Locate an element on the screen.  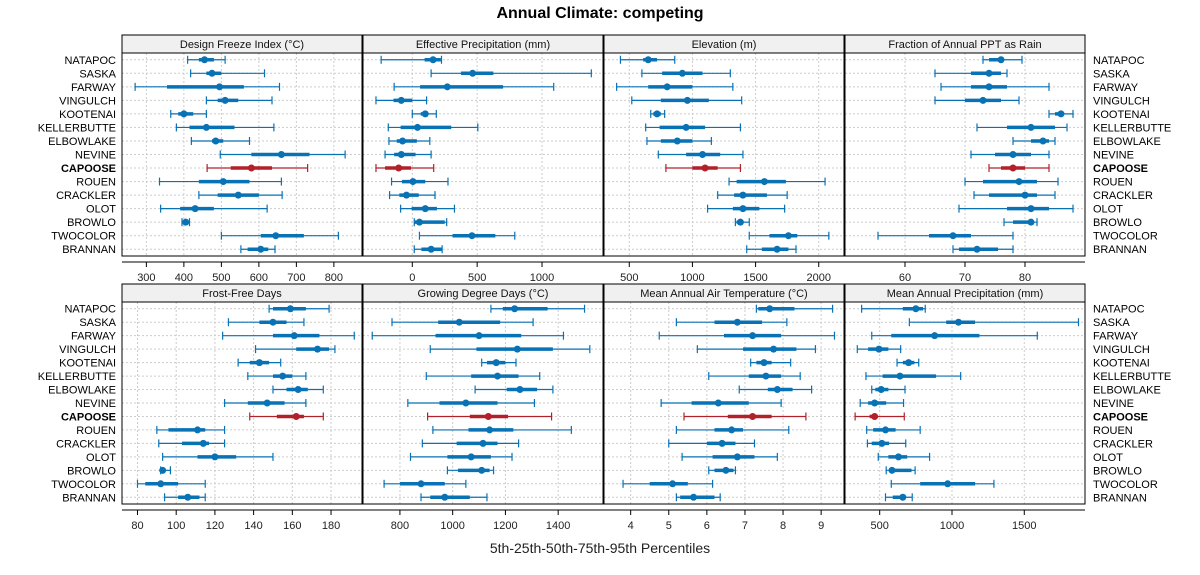
site-label-right: SASKA is located at coordinates (1111, 323).